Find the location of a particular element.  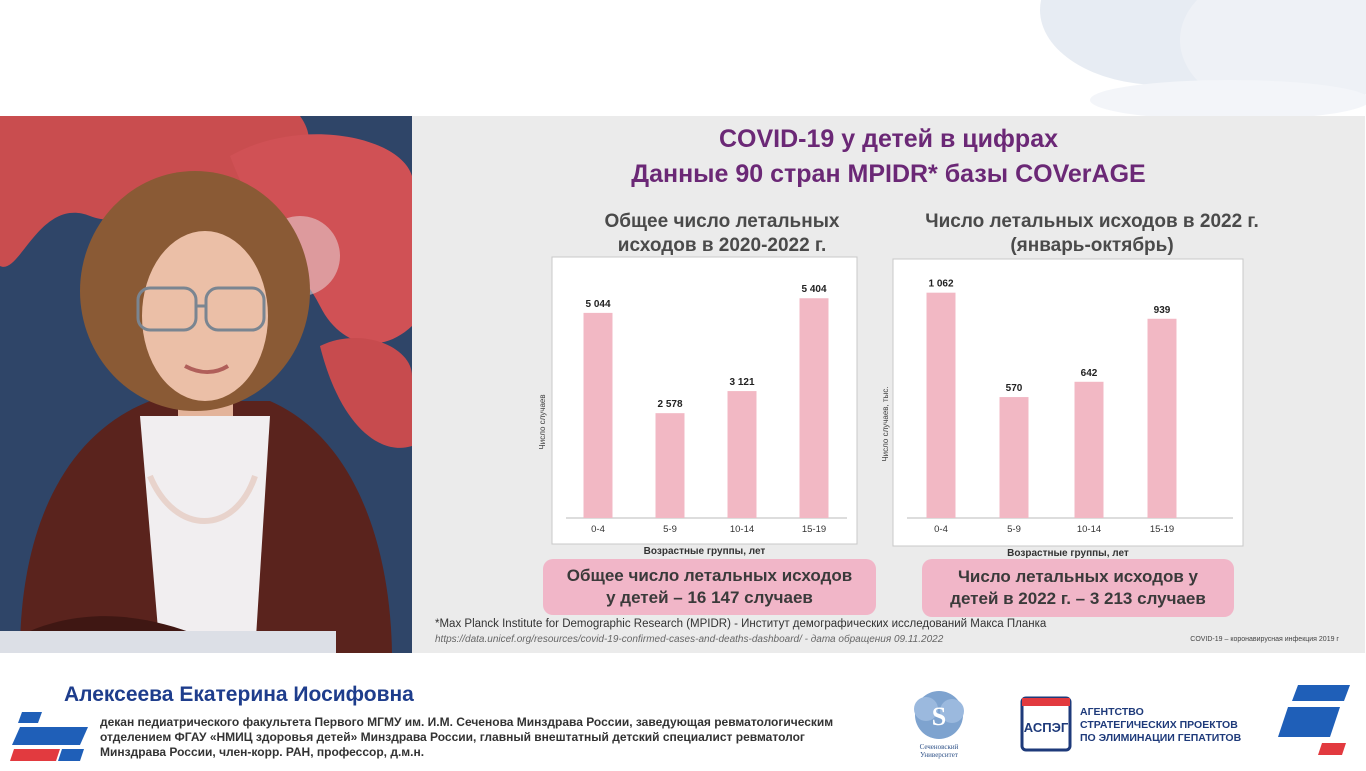

agency-logo: АСПЭГ is located at coordinates (1046, 724).